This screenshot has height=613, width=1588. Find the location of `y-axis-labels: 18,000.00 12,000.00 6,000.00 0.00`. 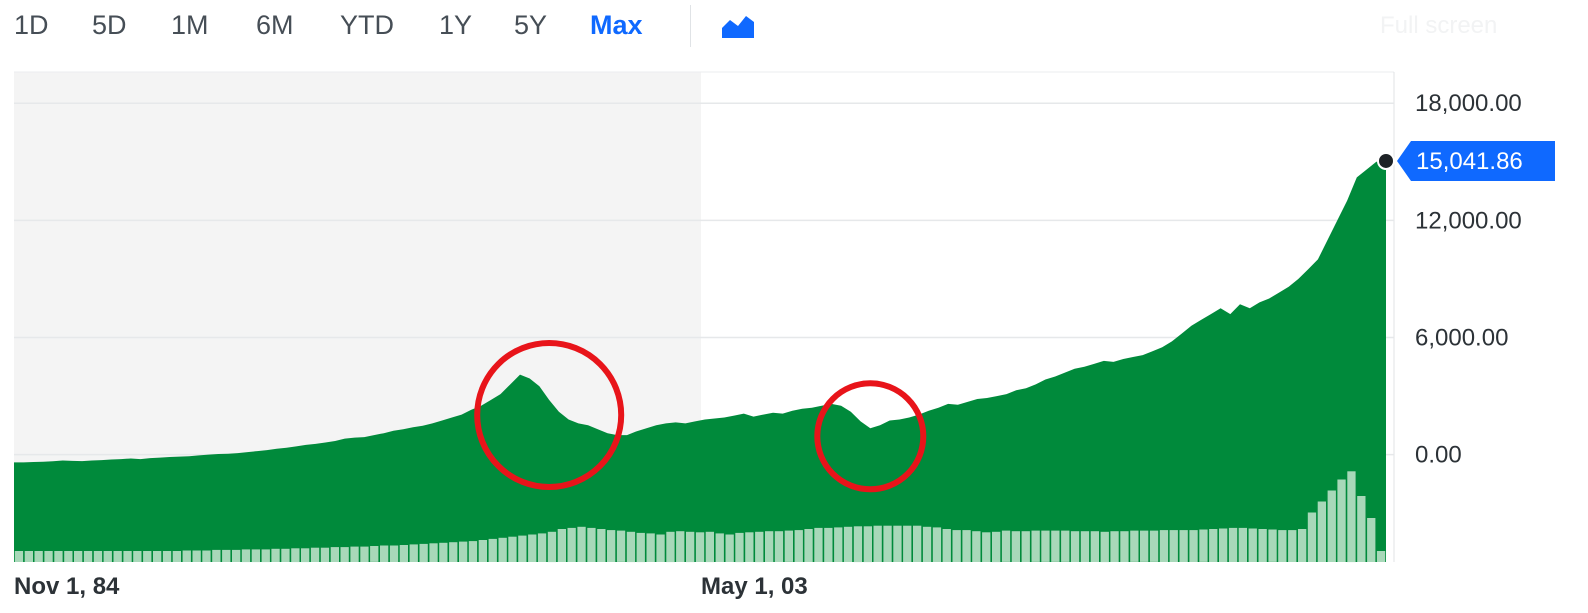

y-axis-labels: 18,000.00 12,000.00 6,000.00 0.00 is located at coordinates (1468, 279).